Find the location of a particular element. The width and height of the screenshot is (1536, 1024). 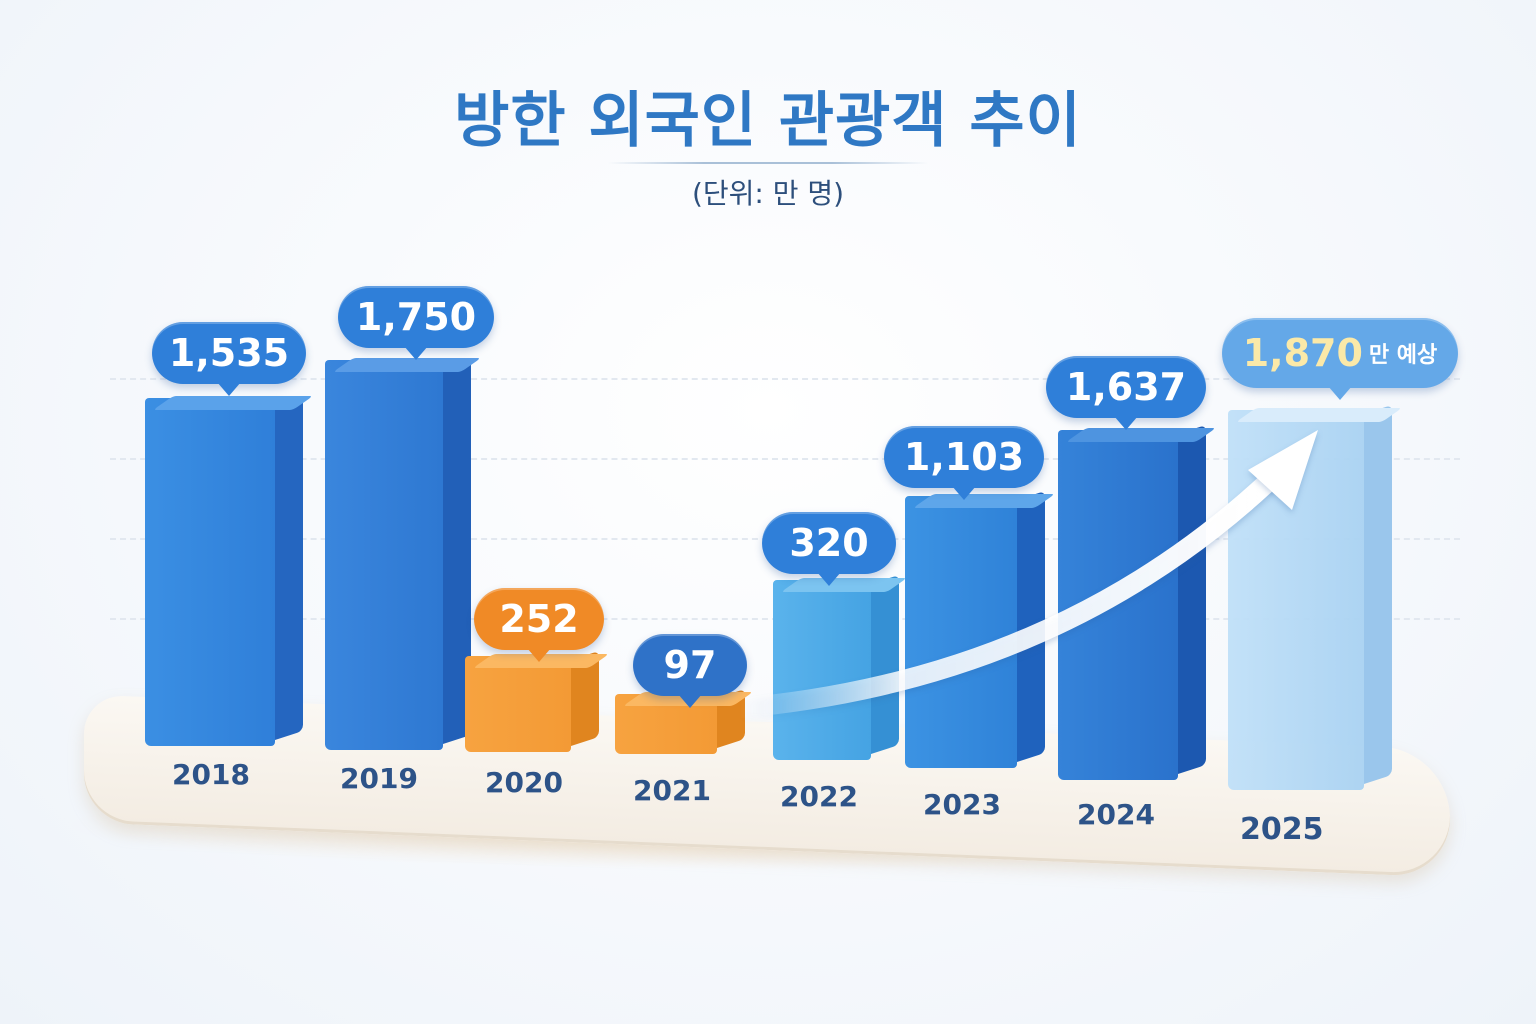

value-label-2020: 252 is located at coordinates (539, 625).